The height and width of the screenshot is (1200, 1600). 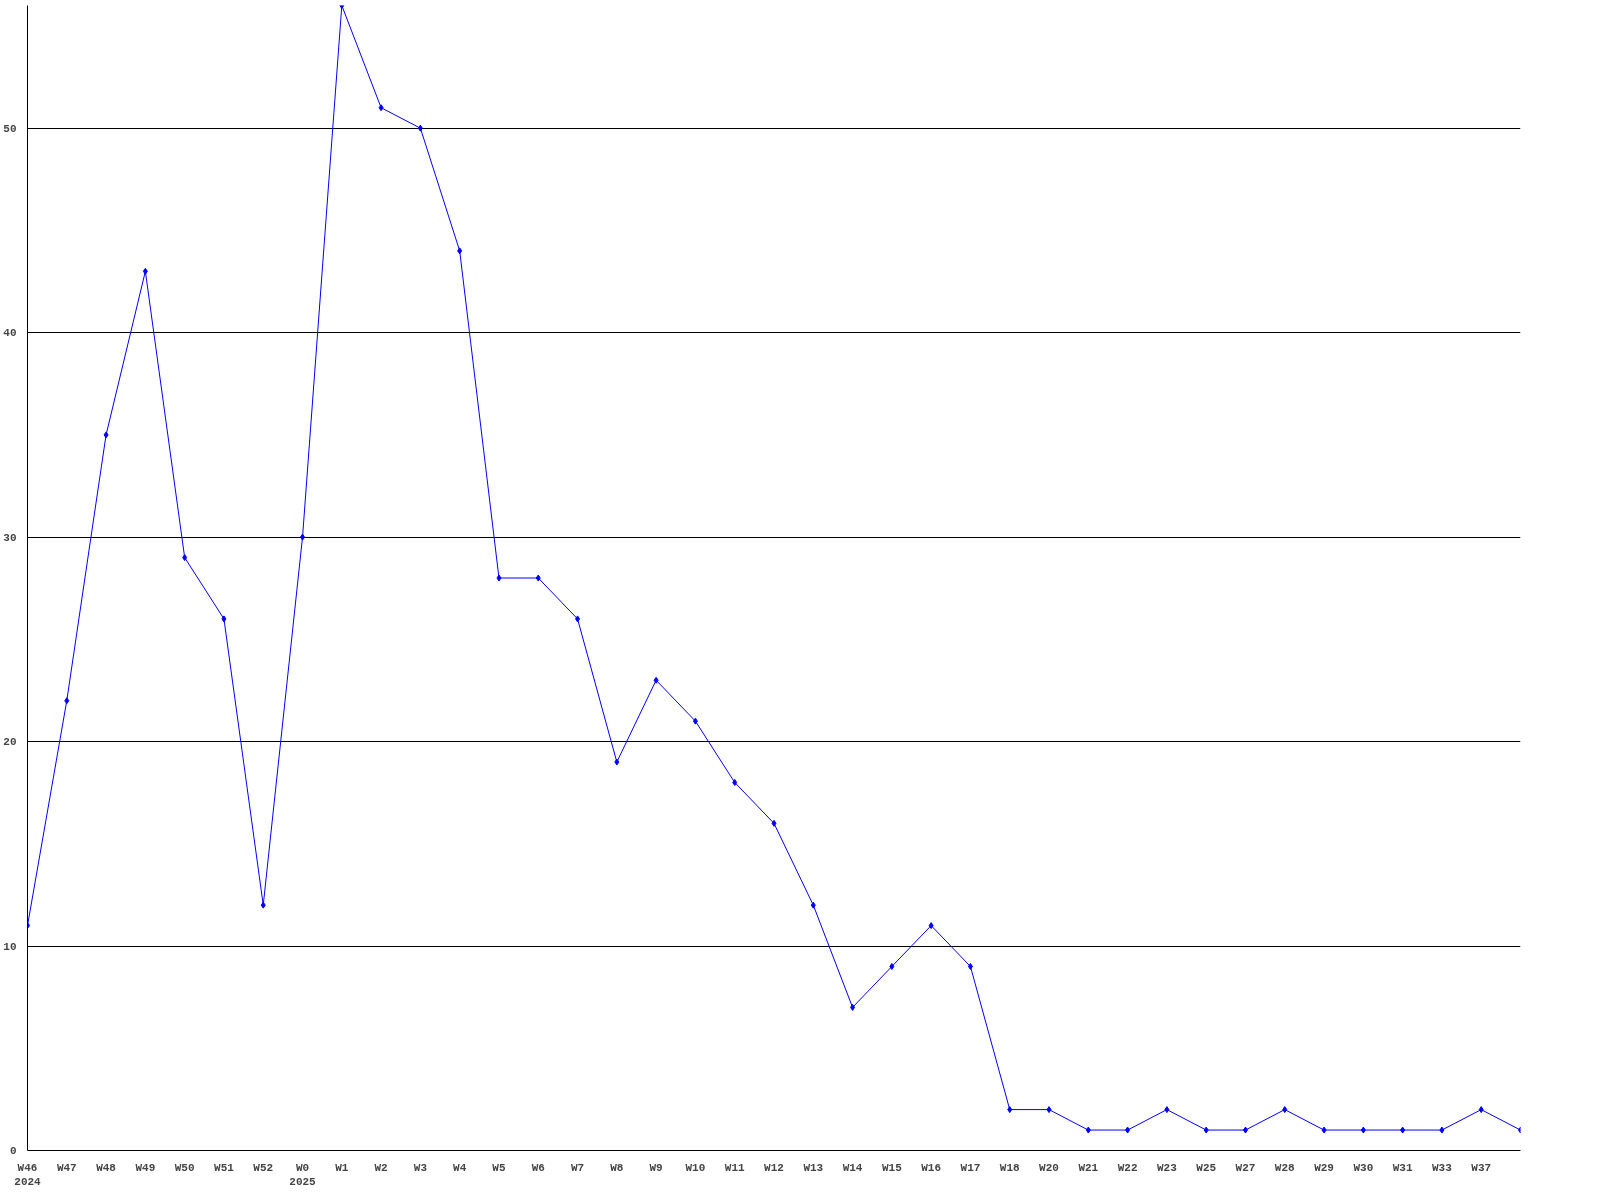 What do you see at coordinates (263, 1167) in the screenshot?
I see `x-tick-label: W52` at bounding box center [263, 1167].